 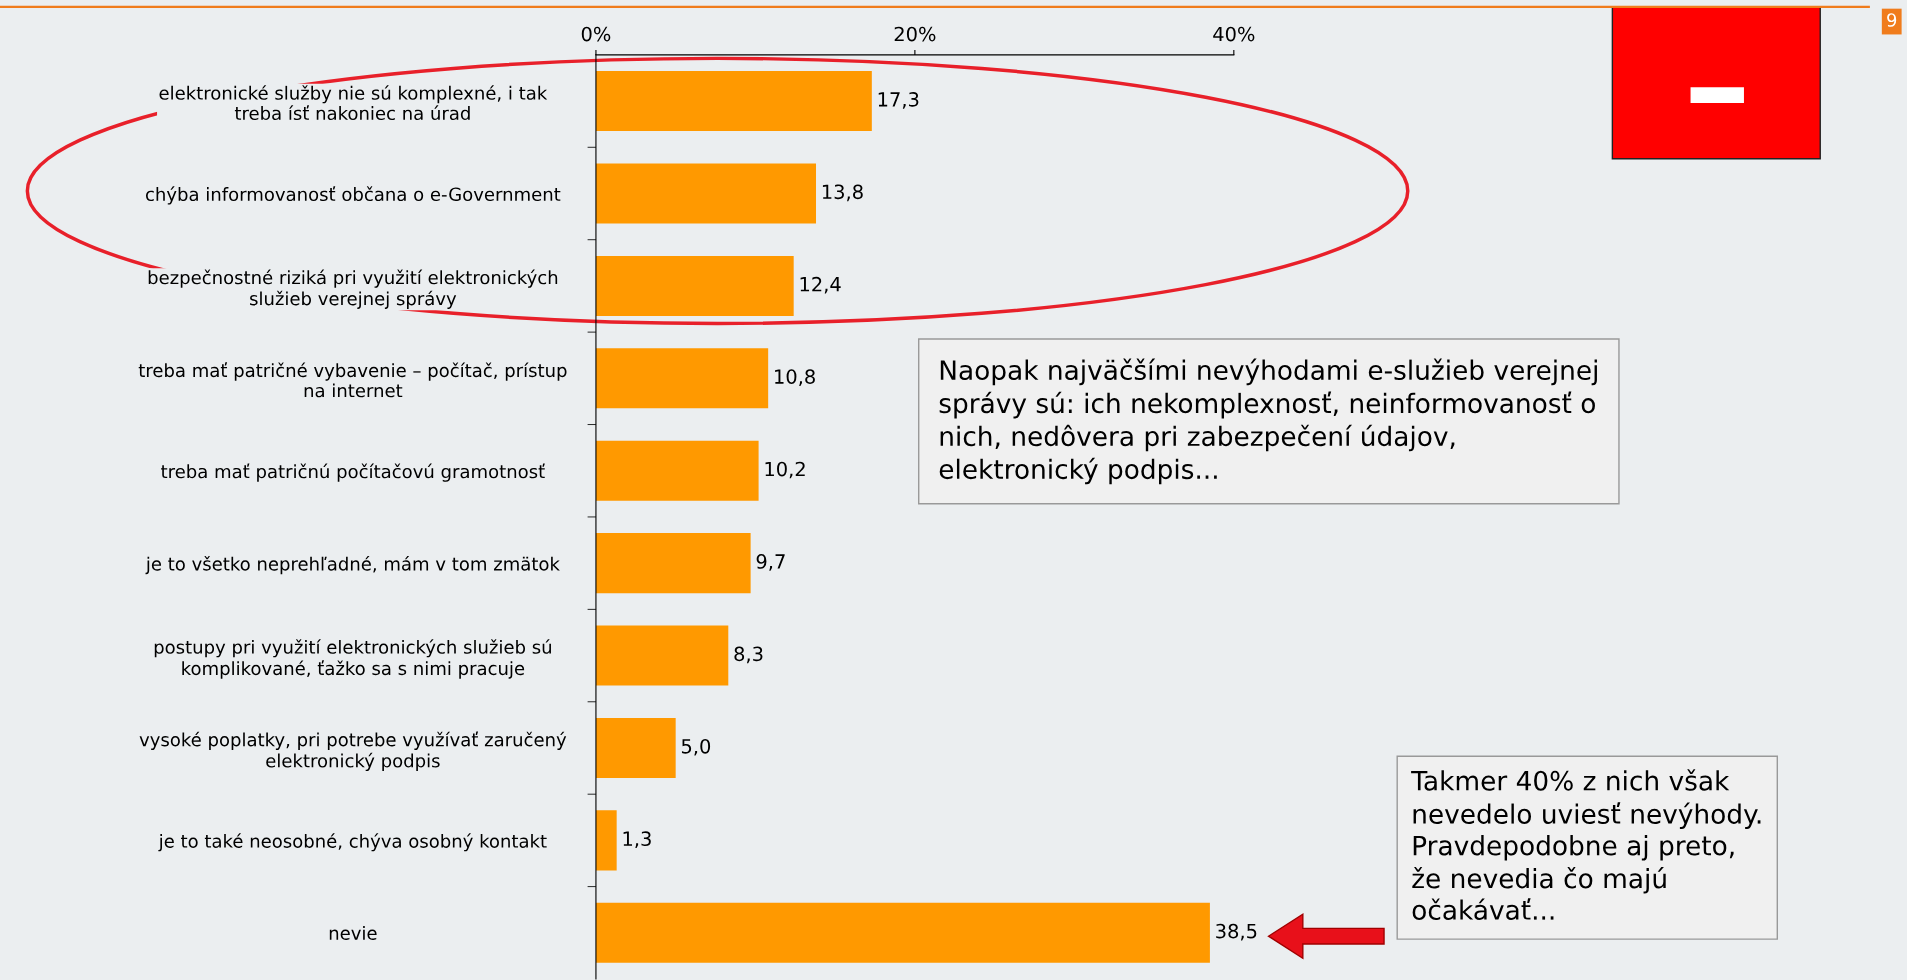 I want to click on y-tick-label: treba mať patričné vybavenie – počítač, prístup na internet, so click(x=352, y=380).